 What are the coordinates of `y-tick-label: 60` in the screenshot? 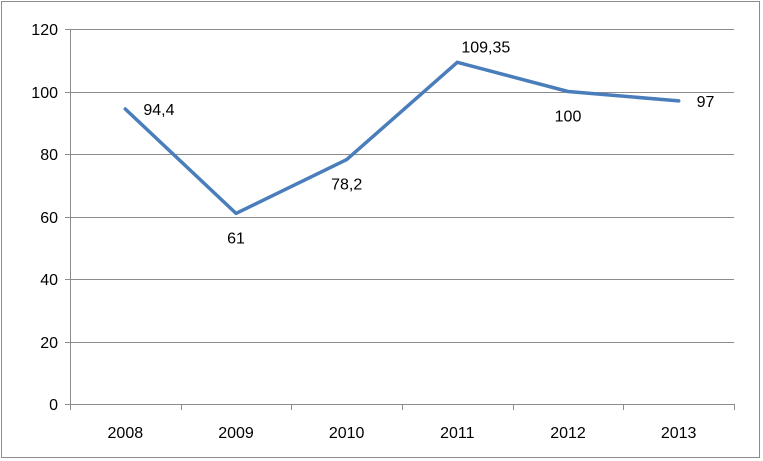 It's located at (49, 218).